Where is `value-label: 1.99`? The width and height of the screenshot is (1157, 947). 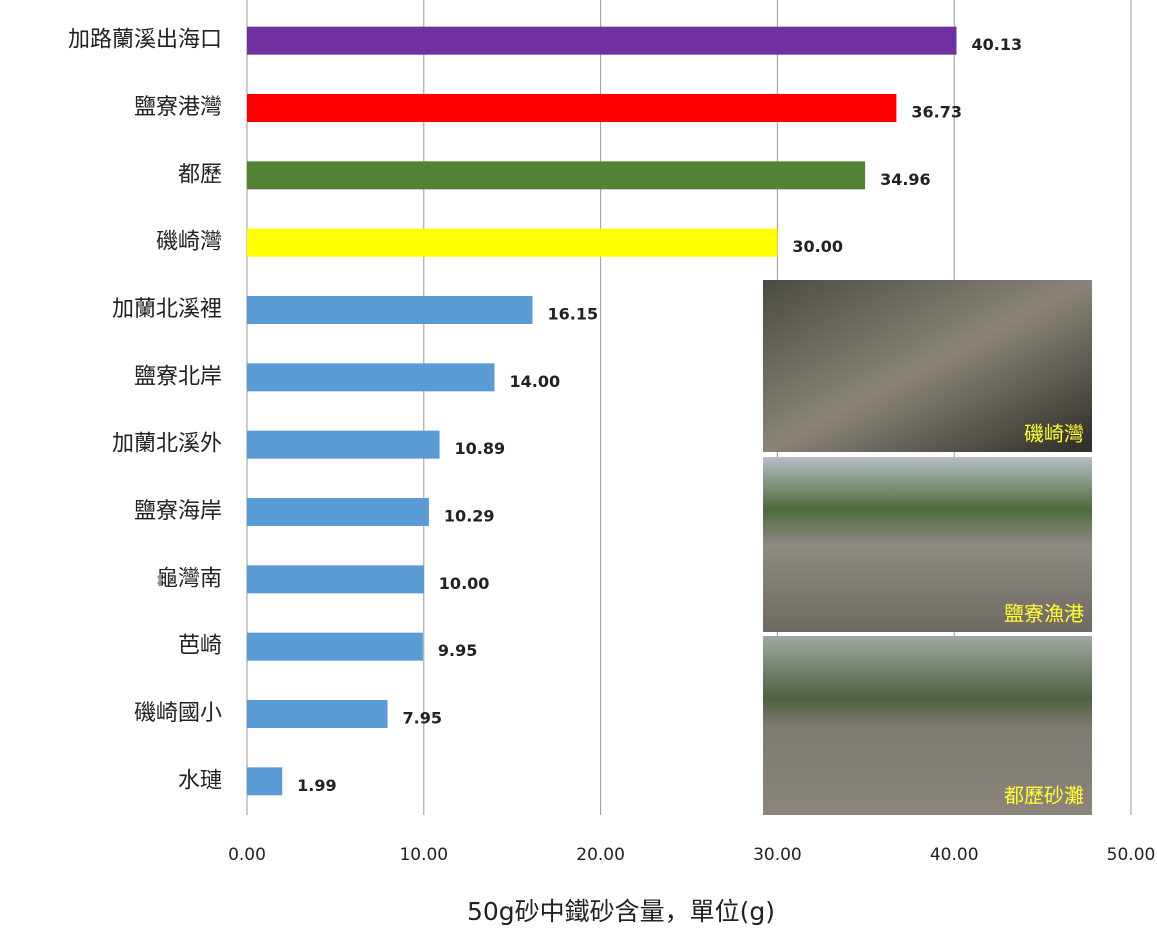
value-label: 1.99 is located at coordinates (316, 785).